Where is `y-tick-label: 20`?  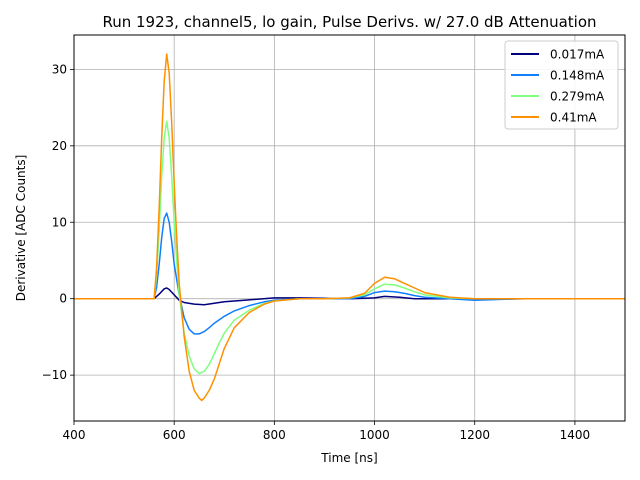 y-tick-label: 20 is located at coordinates (59, 146).